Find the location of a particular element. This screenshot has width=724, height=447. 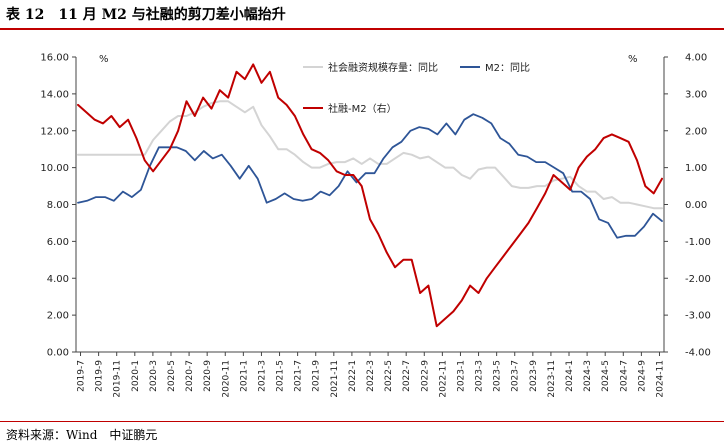

x-tick-label: 2019-9 is located at coordinates (100, 376).